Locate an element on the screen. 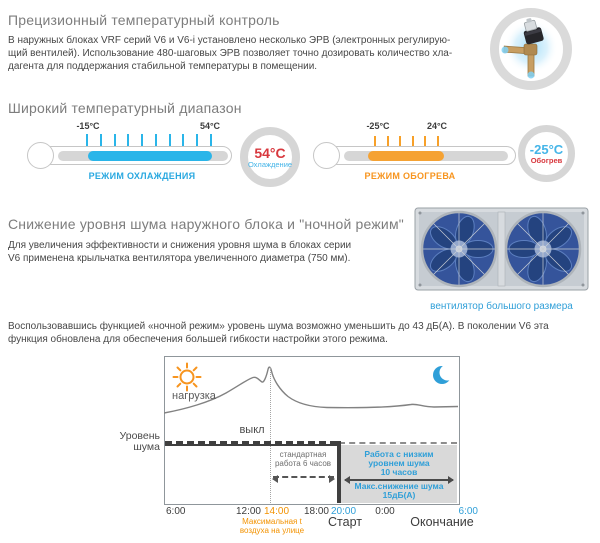  expansion-valve-icon is located at coordinates (529, 48).